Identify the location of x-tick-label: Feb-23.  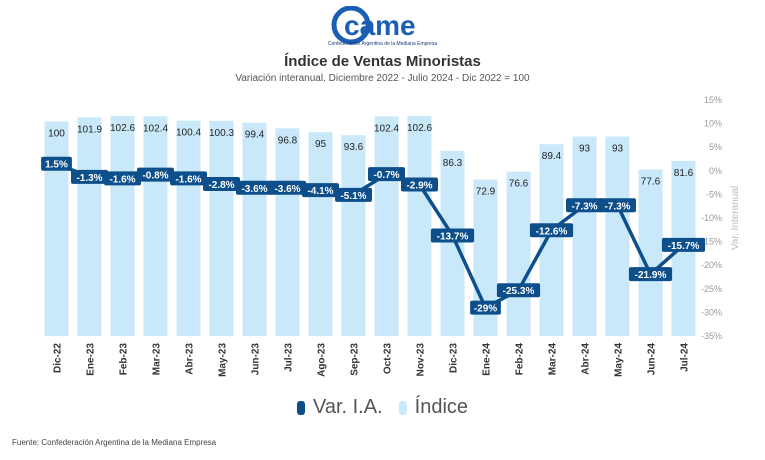
(124, 359).